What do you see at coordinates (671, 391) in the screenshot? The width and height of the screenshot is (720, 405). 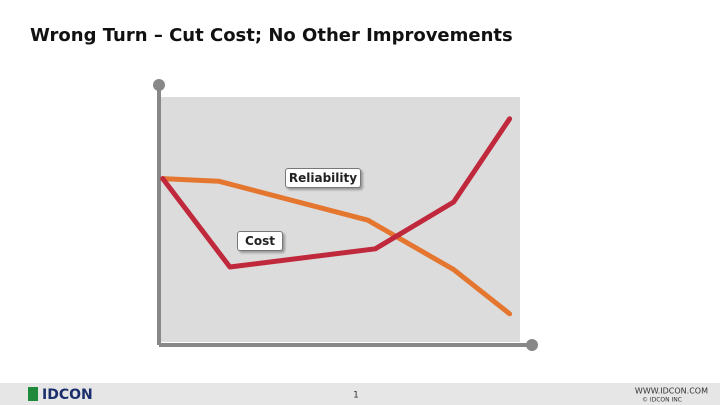 I see `website: WWW.IDCON.COM` at bounding box center [671, 391].